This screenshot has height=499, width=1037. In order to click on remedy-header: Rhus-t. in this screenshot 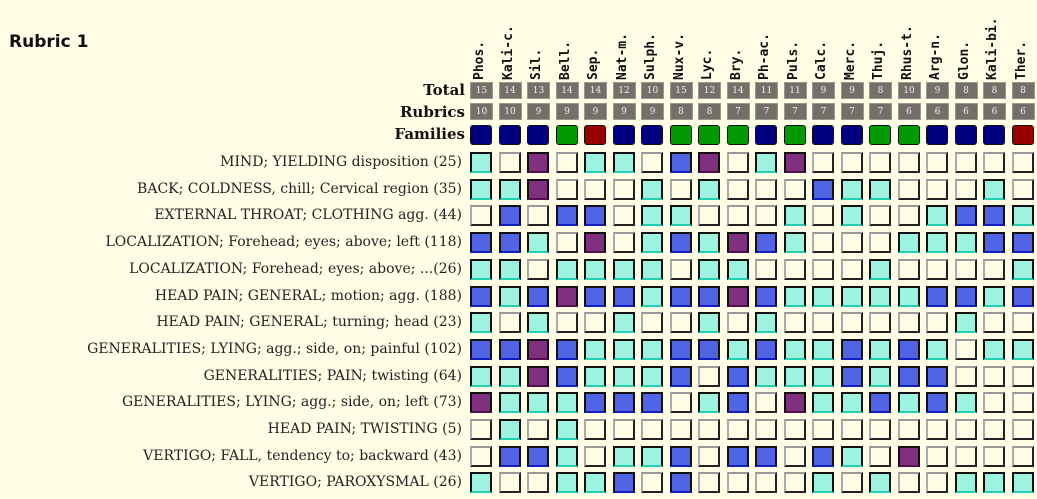, I will do `click(909, 42)`.